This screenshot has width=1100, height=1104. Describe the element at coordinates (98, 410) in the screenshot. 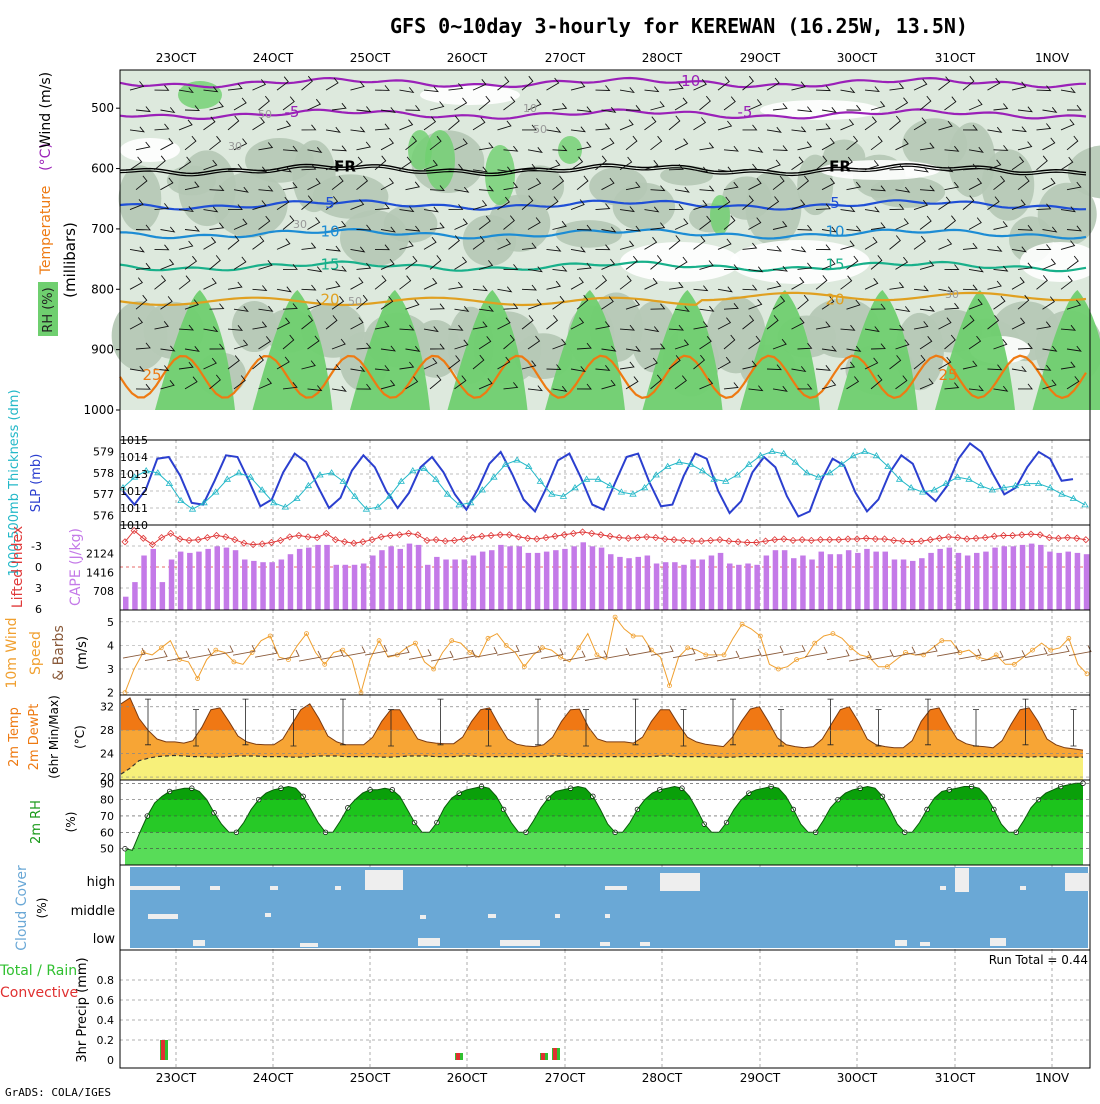

I see `pressure-tick-label-1000: 1000` at that location.